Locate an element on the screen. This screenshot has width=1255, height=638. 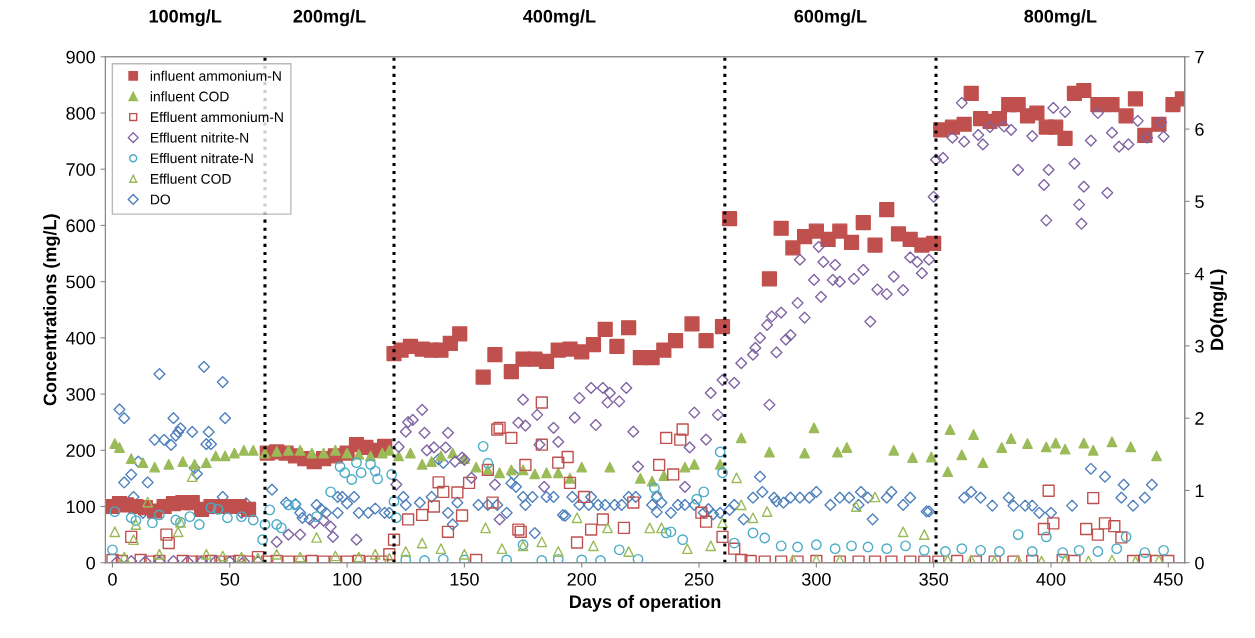
text: 600mg/L is located at coordinates (830, 18).